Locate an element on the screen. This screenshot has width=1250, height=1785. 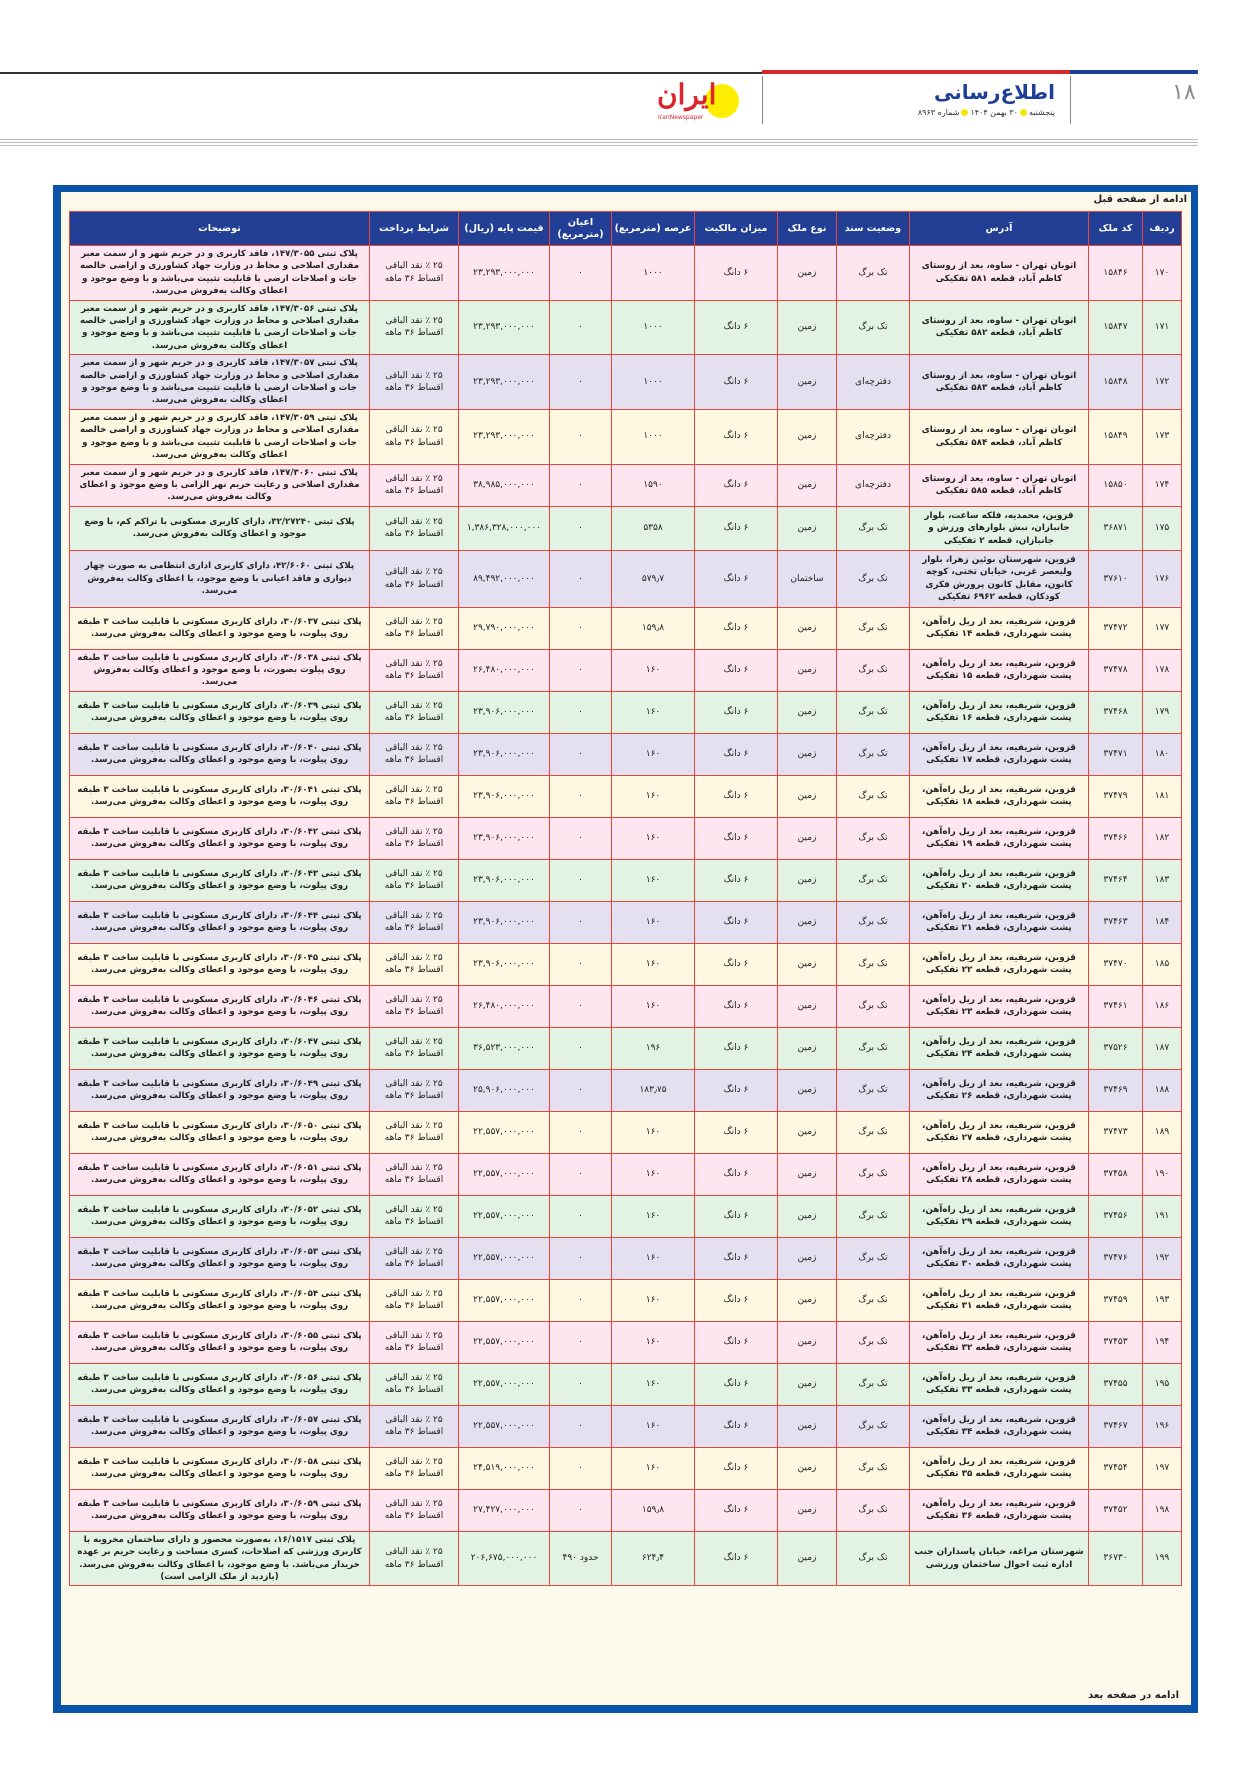
issue-line: پنجشنبه ۳۰ بهمن ۱۴۰۴ شماره ۸۹۶۳ is located at coordinates (986, 112).